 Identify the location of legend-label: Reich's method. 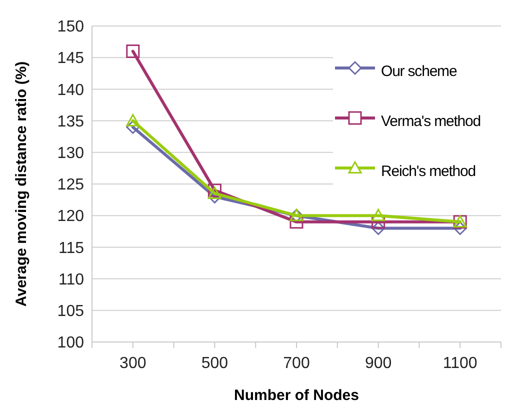
(428, 171).